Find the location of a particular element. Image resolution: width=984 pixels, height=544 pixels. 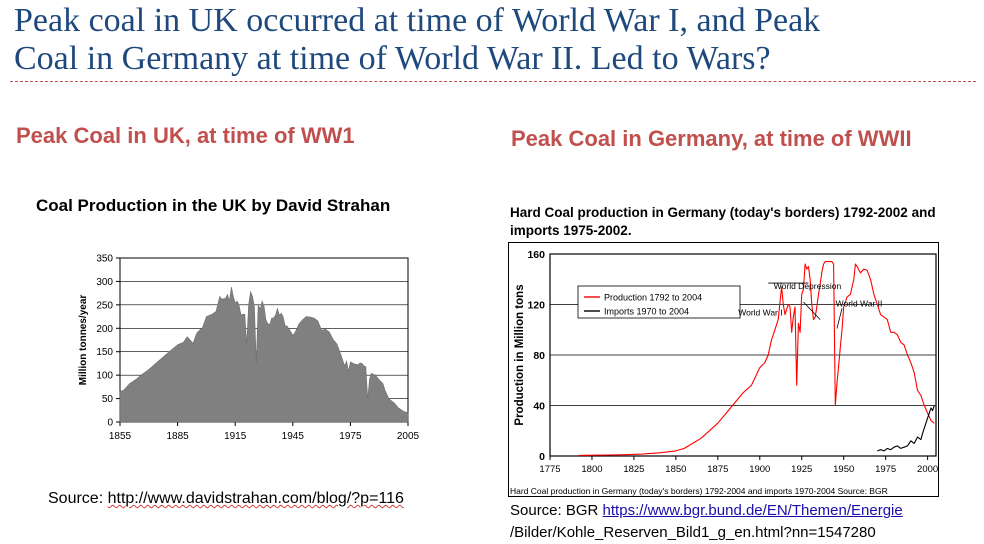

de-imports-line is located at coordinates (906, 428).